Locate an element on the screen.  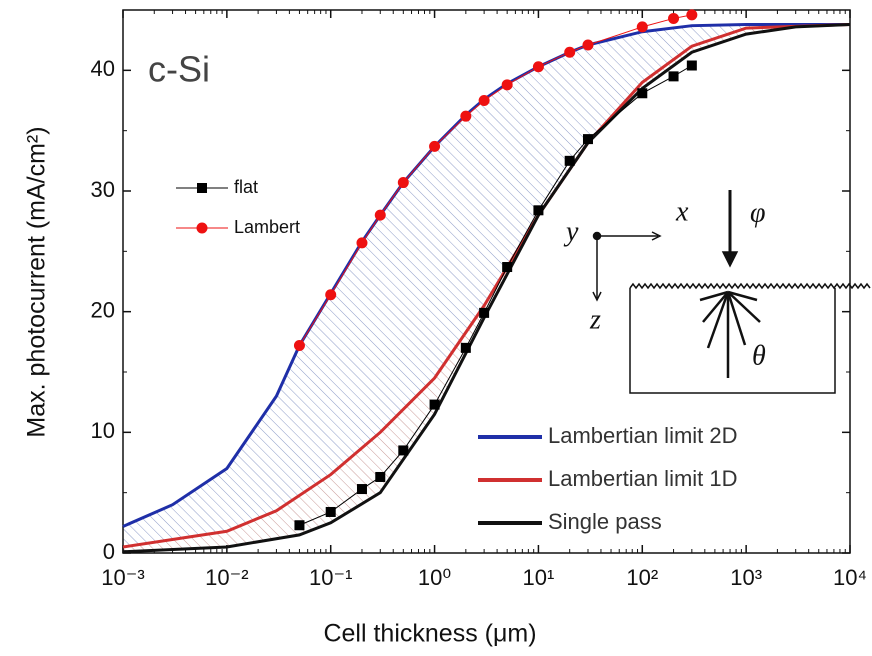
legend-label: Single pass is located at coordinates (605, 521).